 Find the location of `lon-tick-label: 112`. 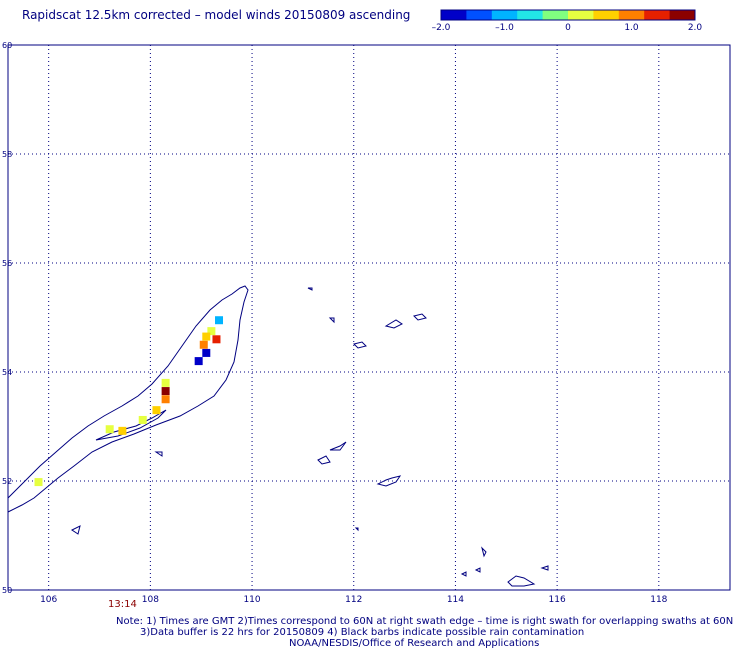

lon-tick-label: 112 is located at coordinates (353, 600).